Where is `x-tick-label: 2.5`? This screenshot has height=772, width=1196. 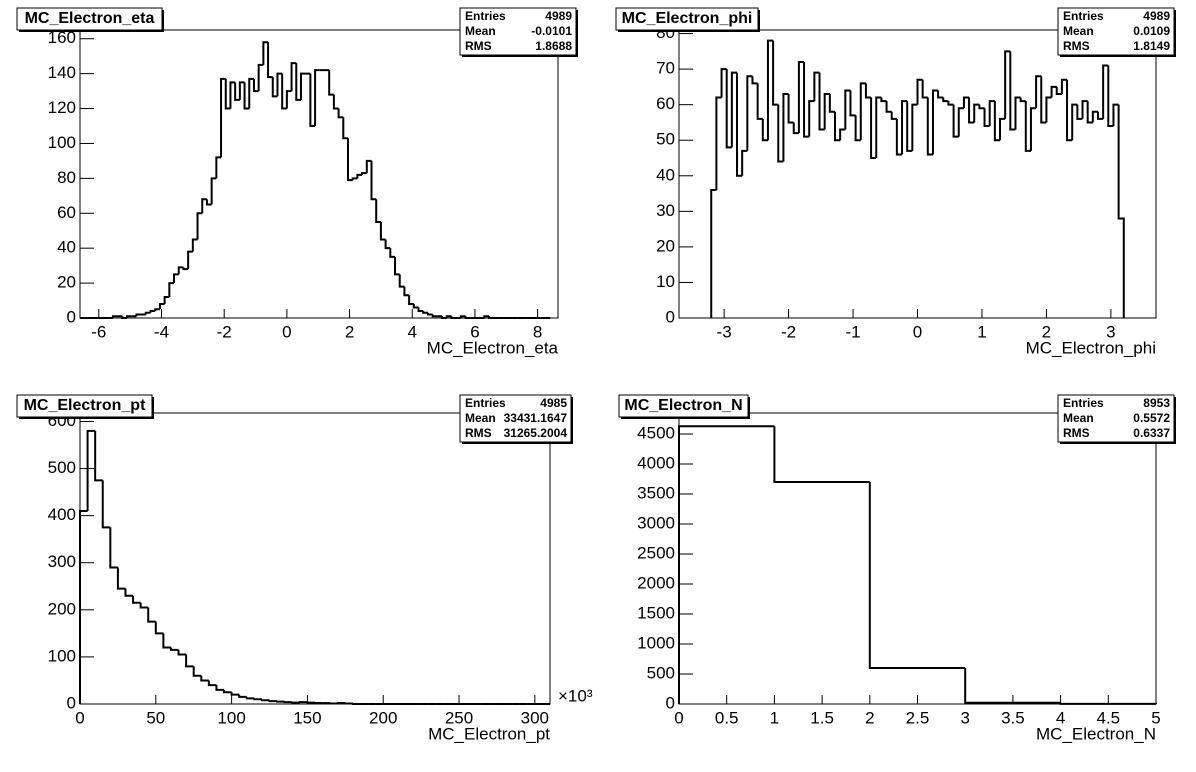 x-tick-label: 2.5 is located at coordinates (918, 717).